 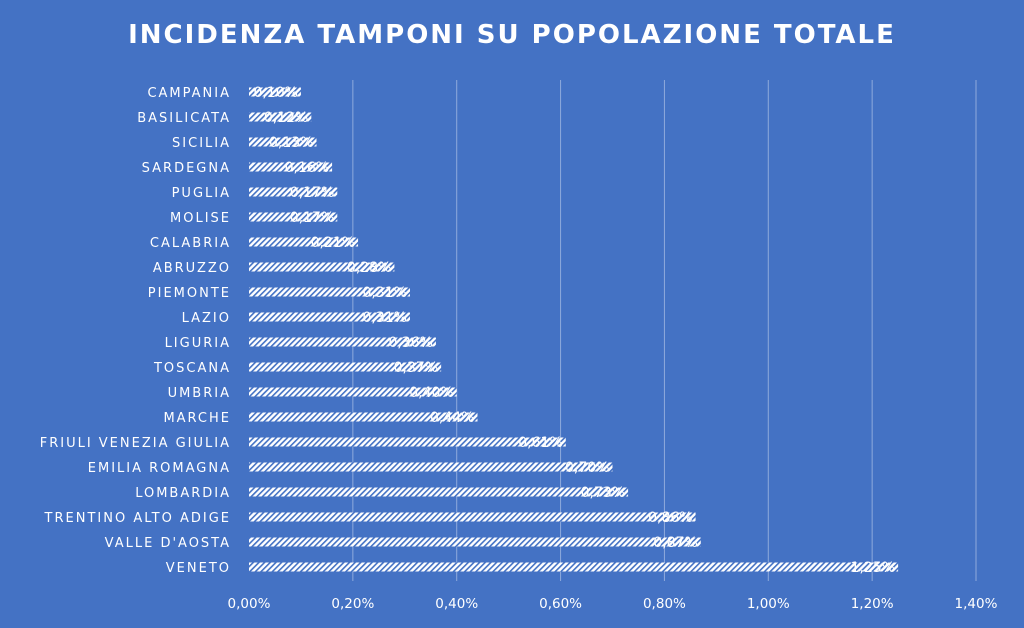 What do you see at coordinates (452, 418) in the screenshot?
I see `data-label: 0,44%` at bounding box center [452, 418].